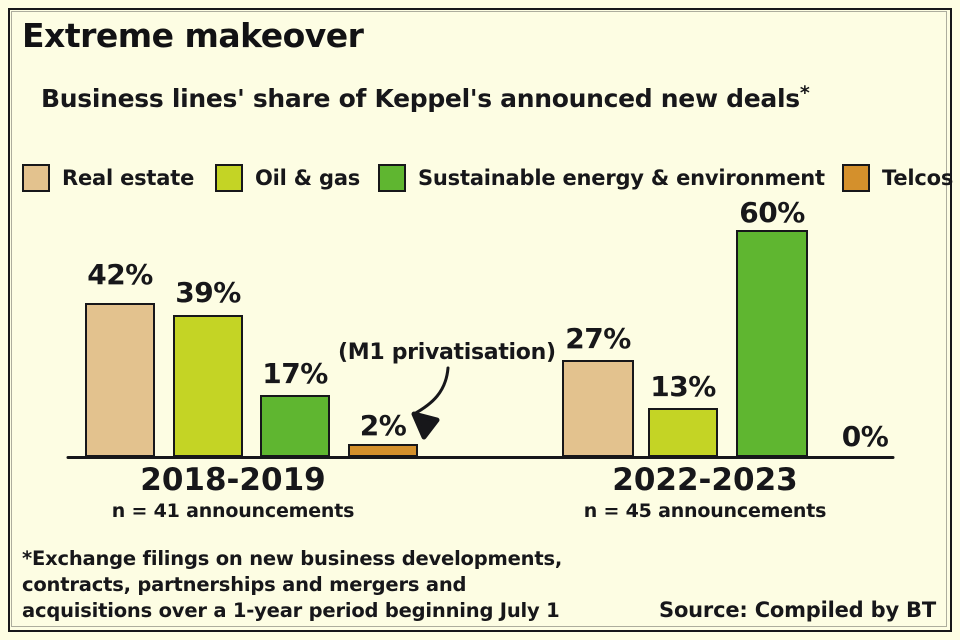  Describe the element at coordinates (856, 178) in the screenshot. I see `legend-swatch-telcos` at that location.